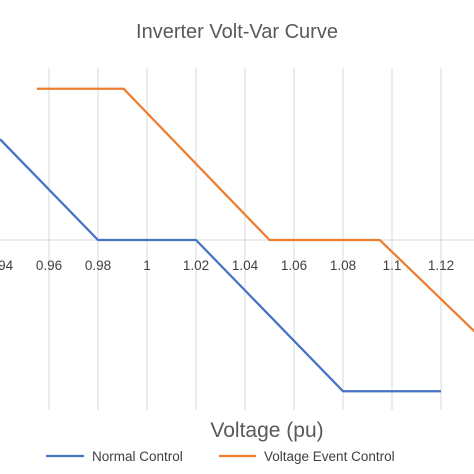  I want to click on legend: Normal Control Voltage Event Control, so click(220, 456).